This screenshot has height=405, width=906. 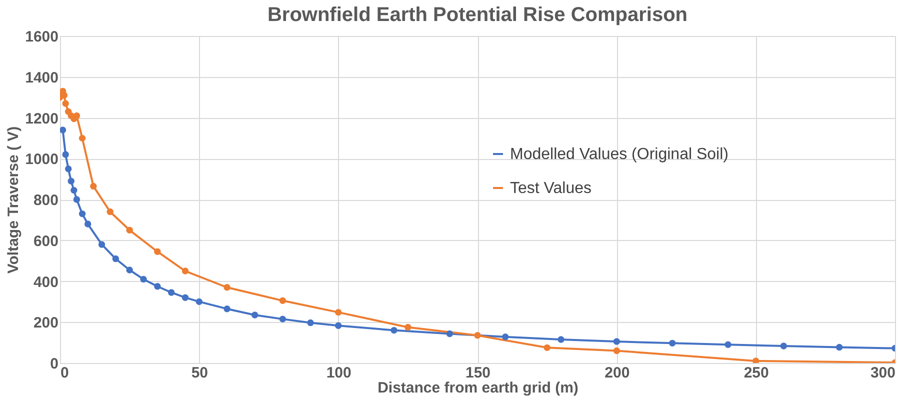 What do you see at coordinates (478, 373) in the screenshot?
I see `x-tick-label: 150` at bounding box center [478, 373].